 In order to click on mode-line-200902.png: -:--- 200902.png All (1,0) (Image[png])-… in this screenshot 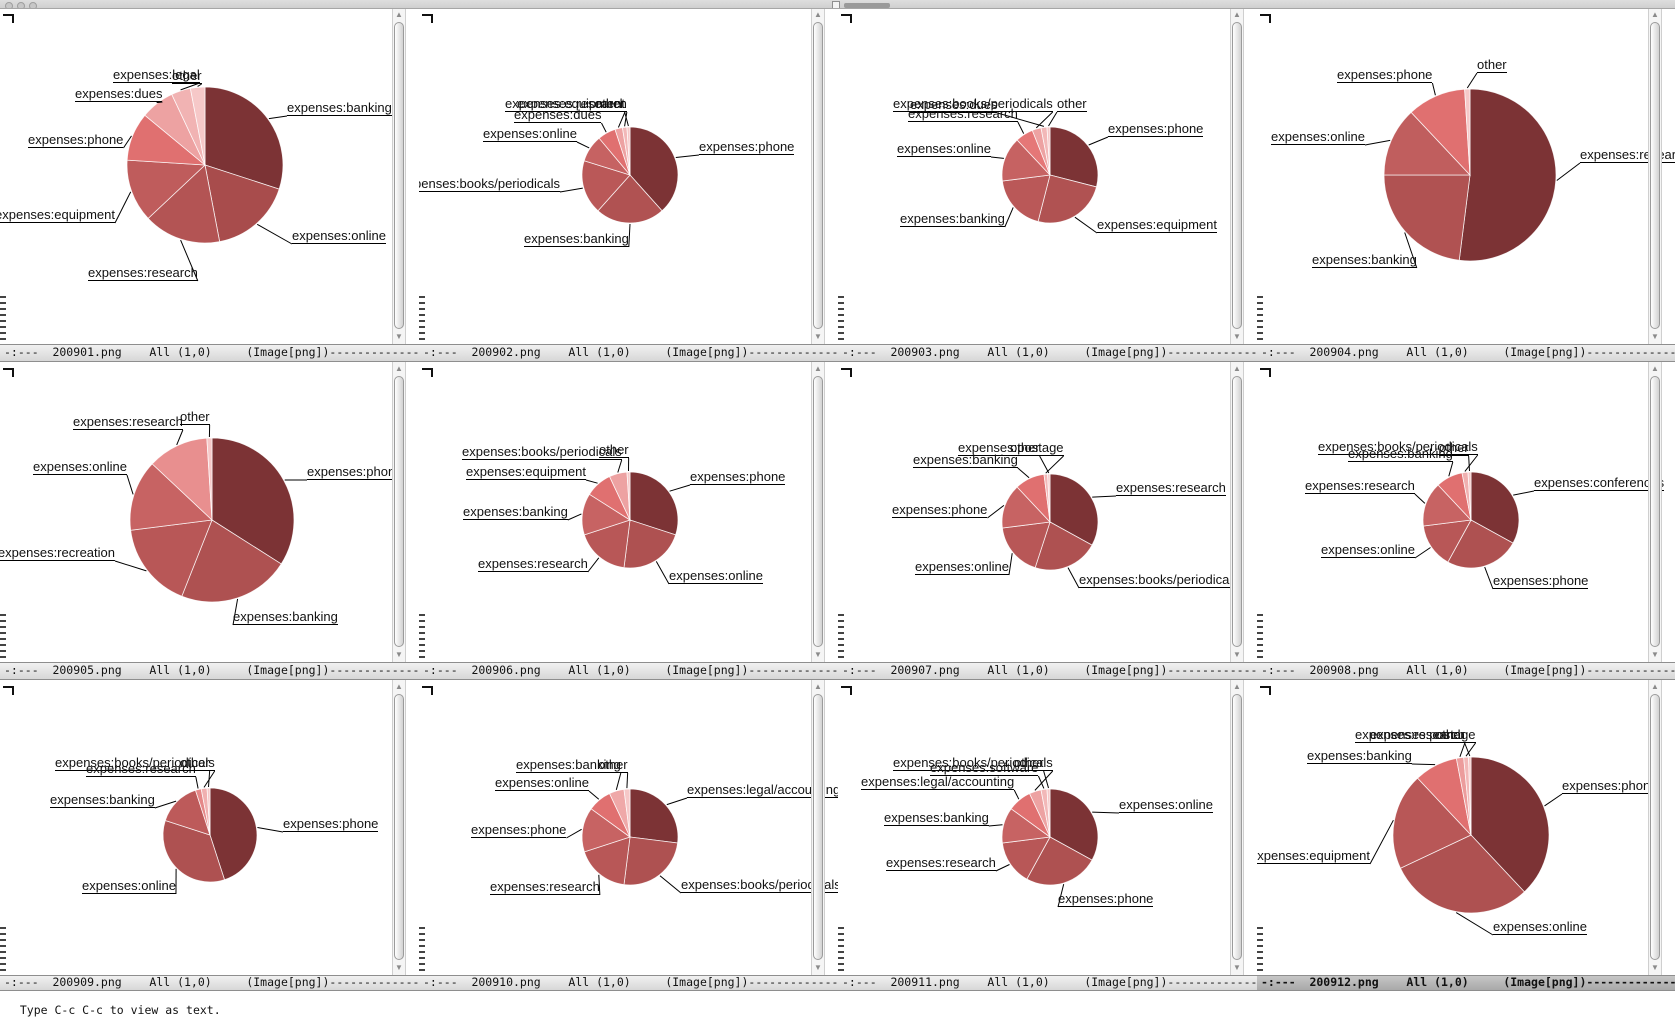, I will do `click(628, 353)`.